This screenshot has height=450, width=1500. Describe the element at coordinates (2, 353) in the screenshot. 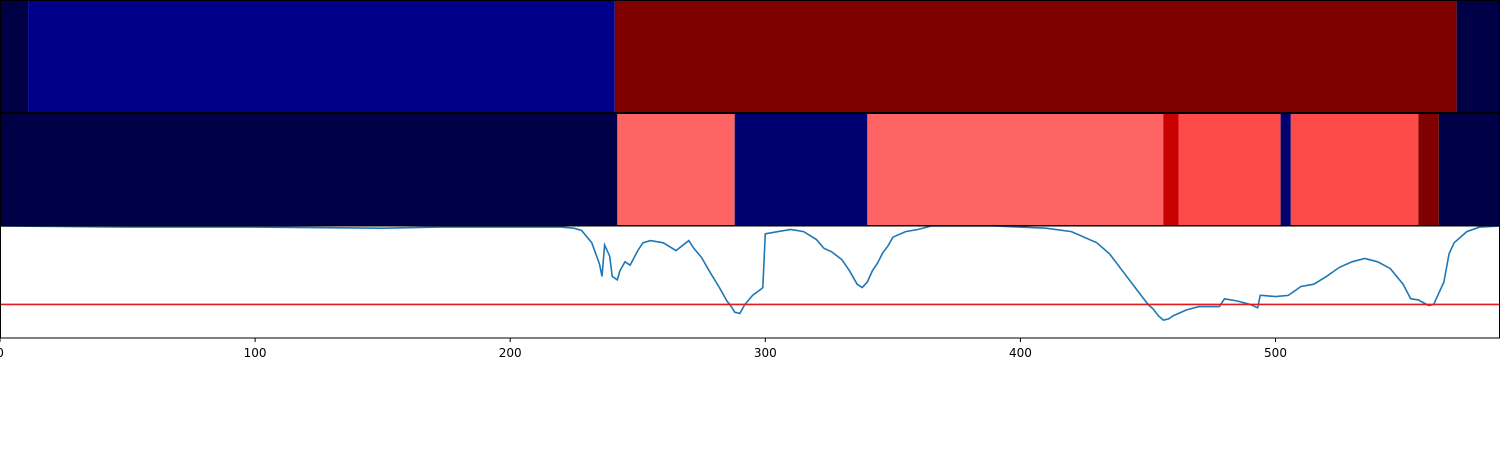

I see `x-tick-label-0: 0` at that location.